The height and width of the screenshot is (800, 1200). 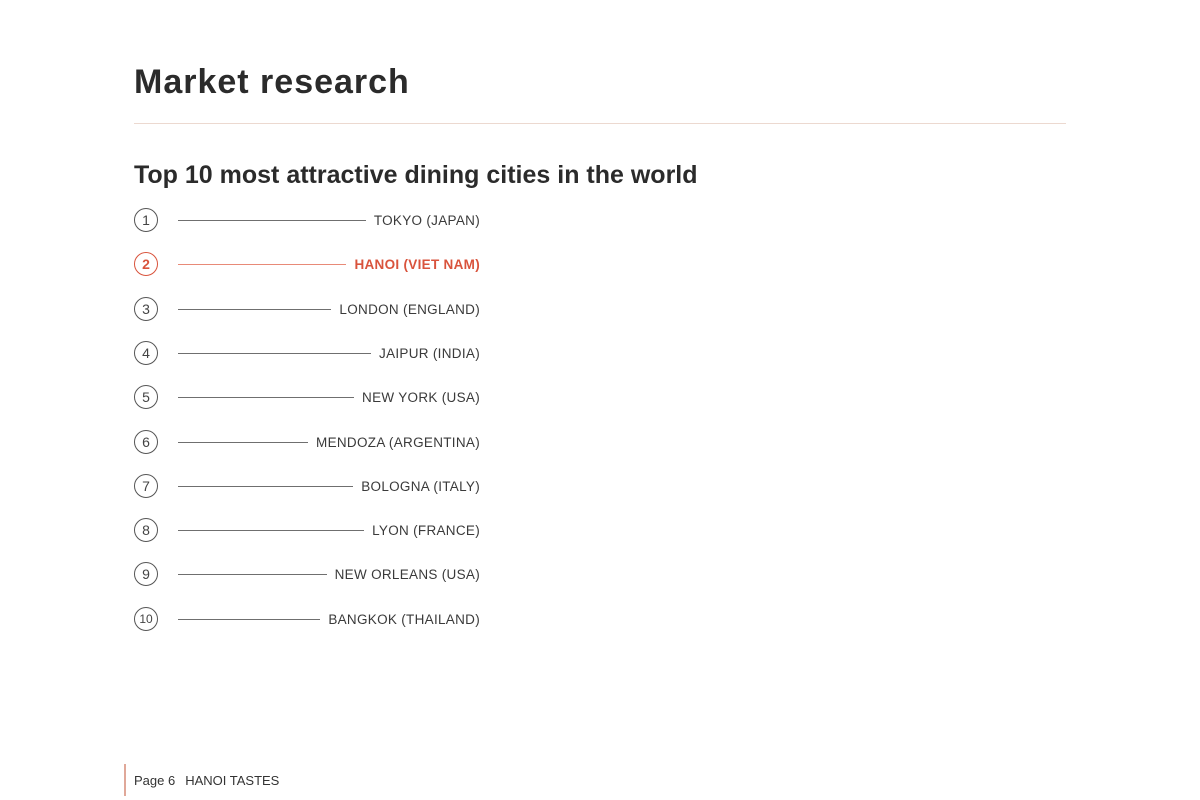 What do you see at coordinates (146, 264) in the screenshot?
I see `rank-badge: 2` at bounding box center [146, 264].